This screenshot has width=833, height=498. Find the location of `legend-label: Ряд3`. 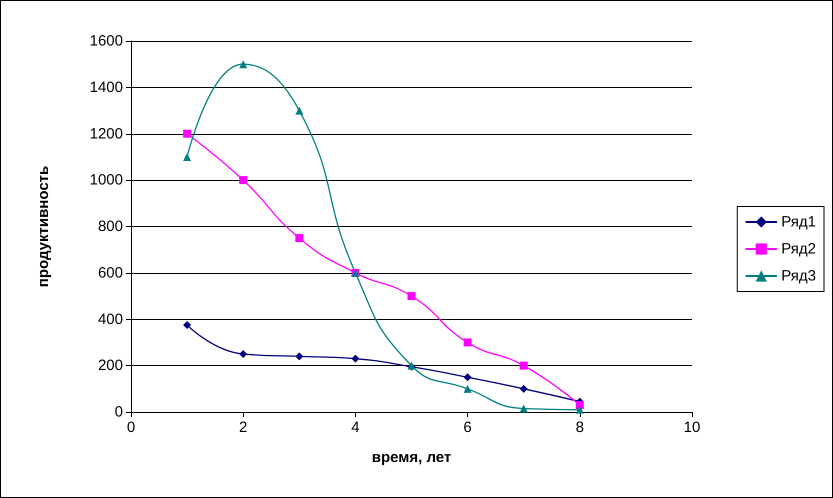

legend-label: Ряд3 is located at coordinates (798, 276).